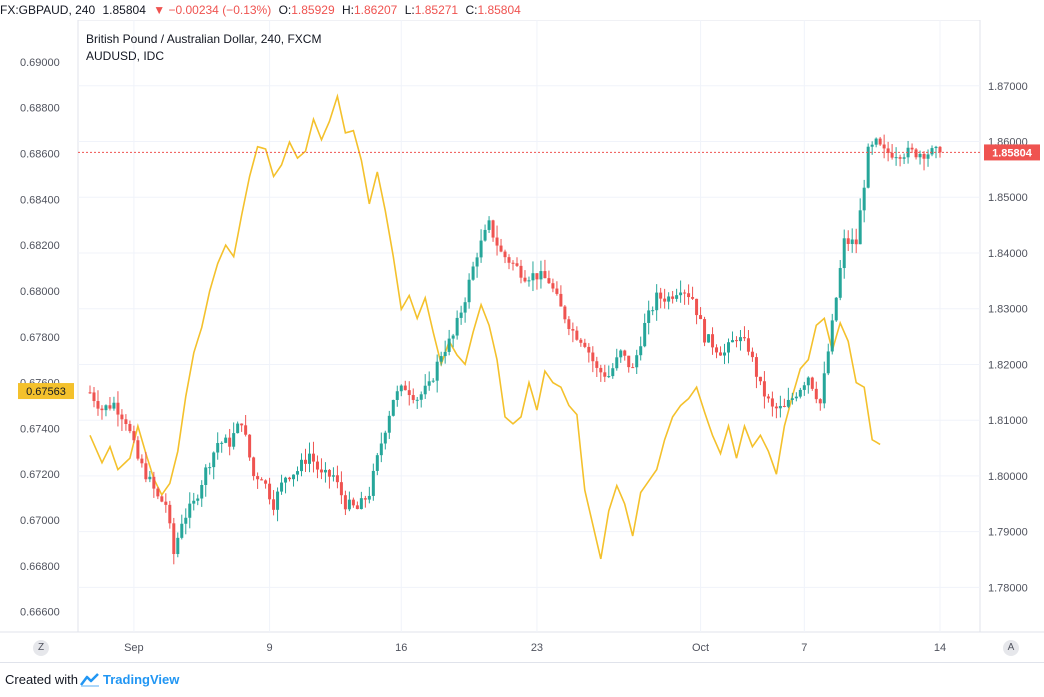  I want to click on high-label: H:, so click(347, 10).